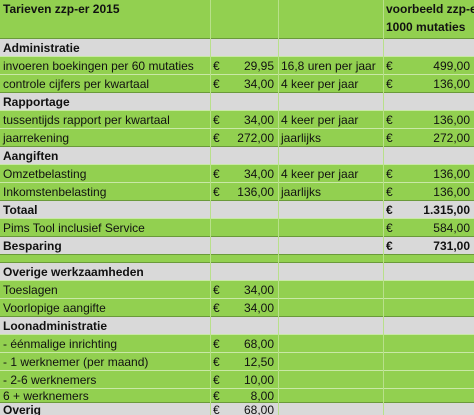 Image resolution: width=474 pixels, height=415 pixels. I want to click on table-row: Voorlopige aangifte € 34,00, so click(237, 307).